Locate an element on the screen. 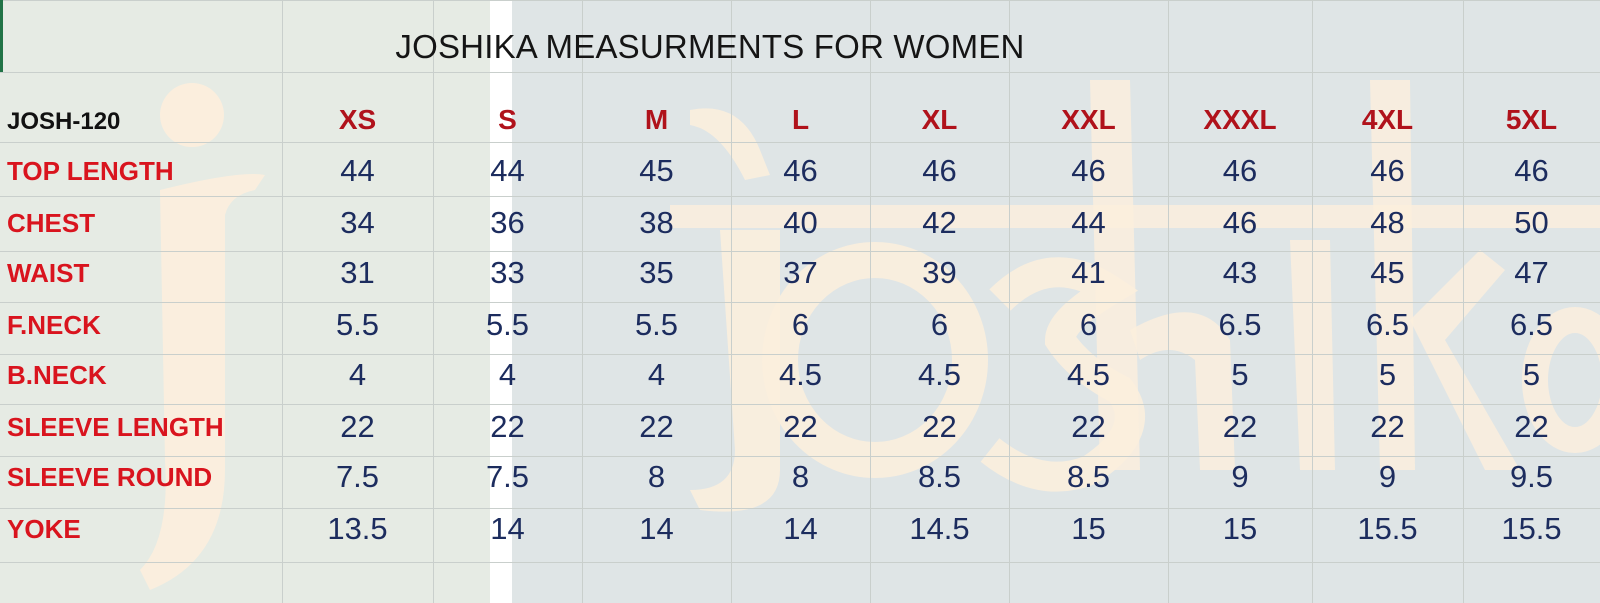 Image resolution: width=1600 pixels, height=603 pixels. cell-sleeve-length-s: 22 is located at coordinates (507, 426).